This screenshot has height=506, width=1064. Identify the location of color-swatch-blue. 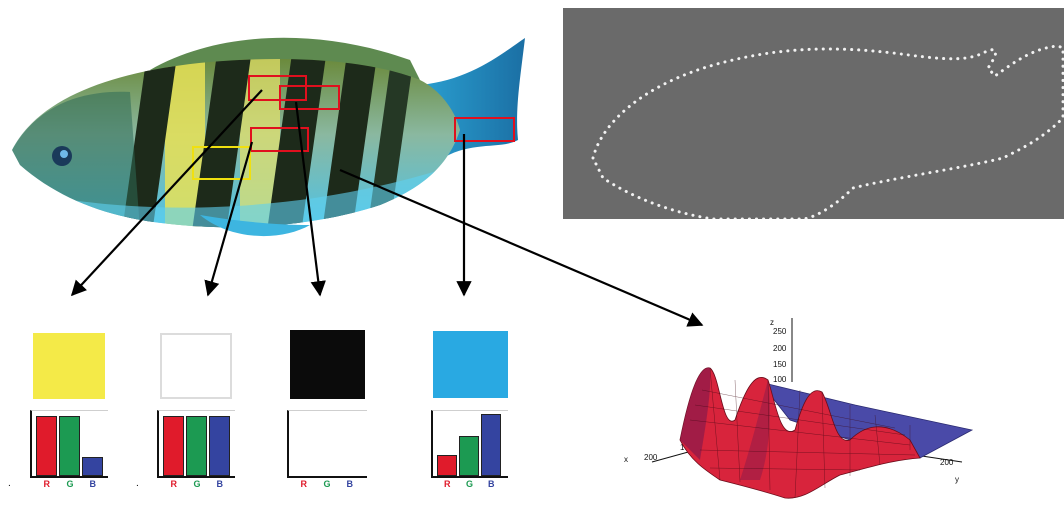
(470, 364).